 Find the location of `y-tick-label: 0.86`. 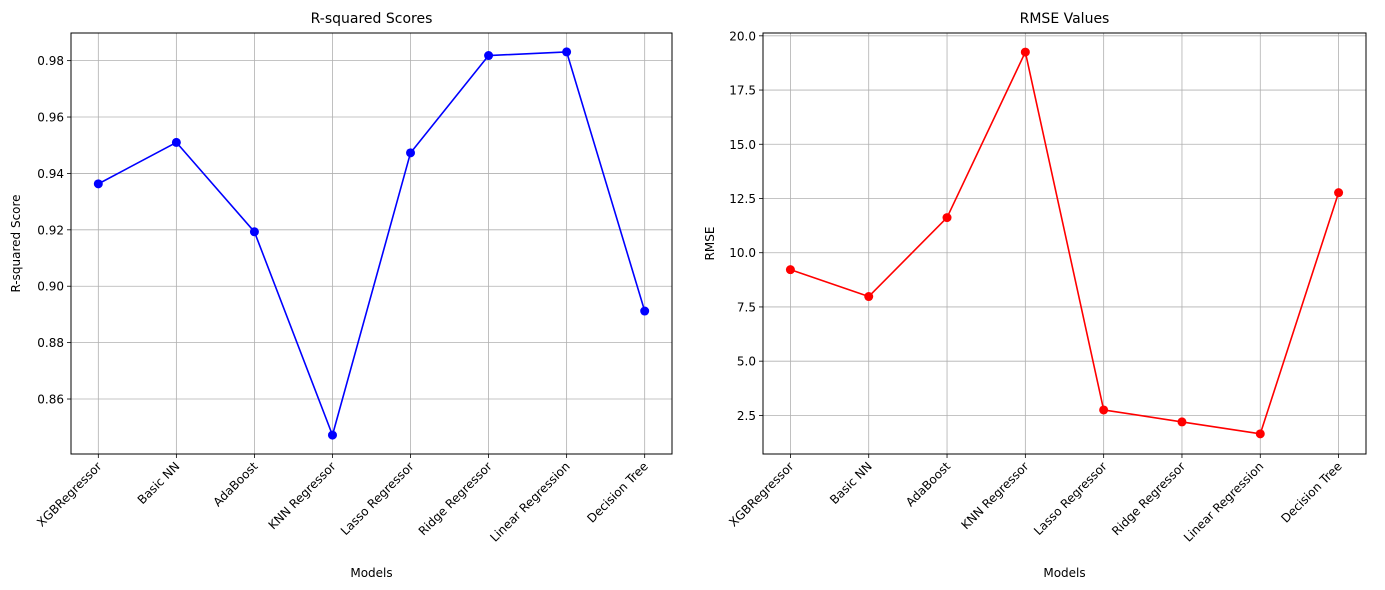

y-tick-label: 0.86 is located at coordinates (50, 400).